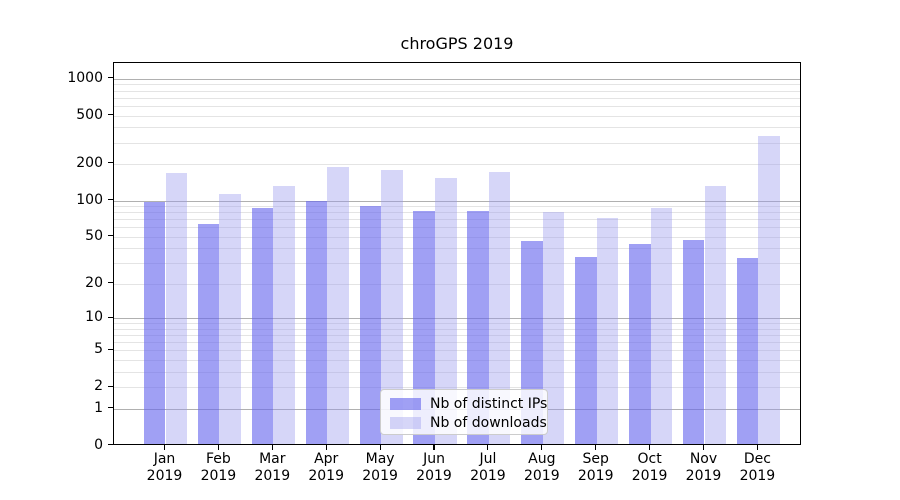  Describe the element at coordinates (316, 322) in the screenshot. I see `bar-distinct-ips-apr` at that location.